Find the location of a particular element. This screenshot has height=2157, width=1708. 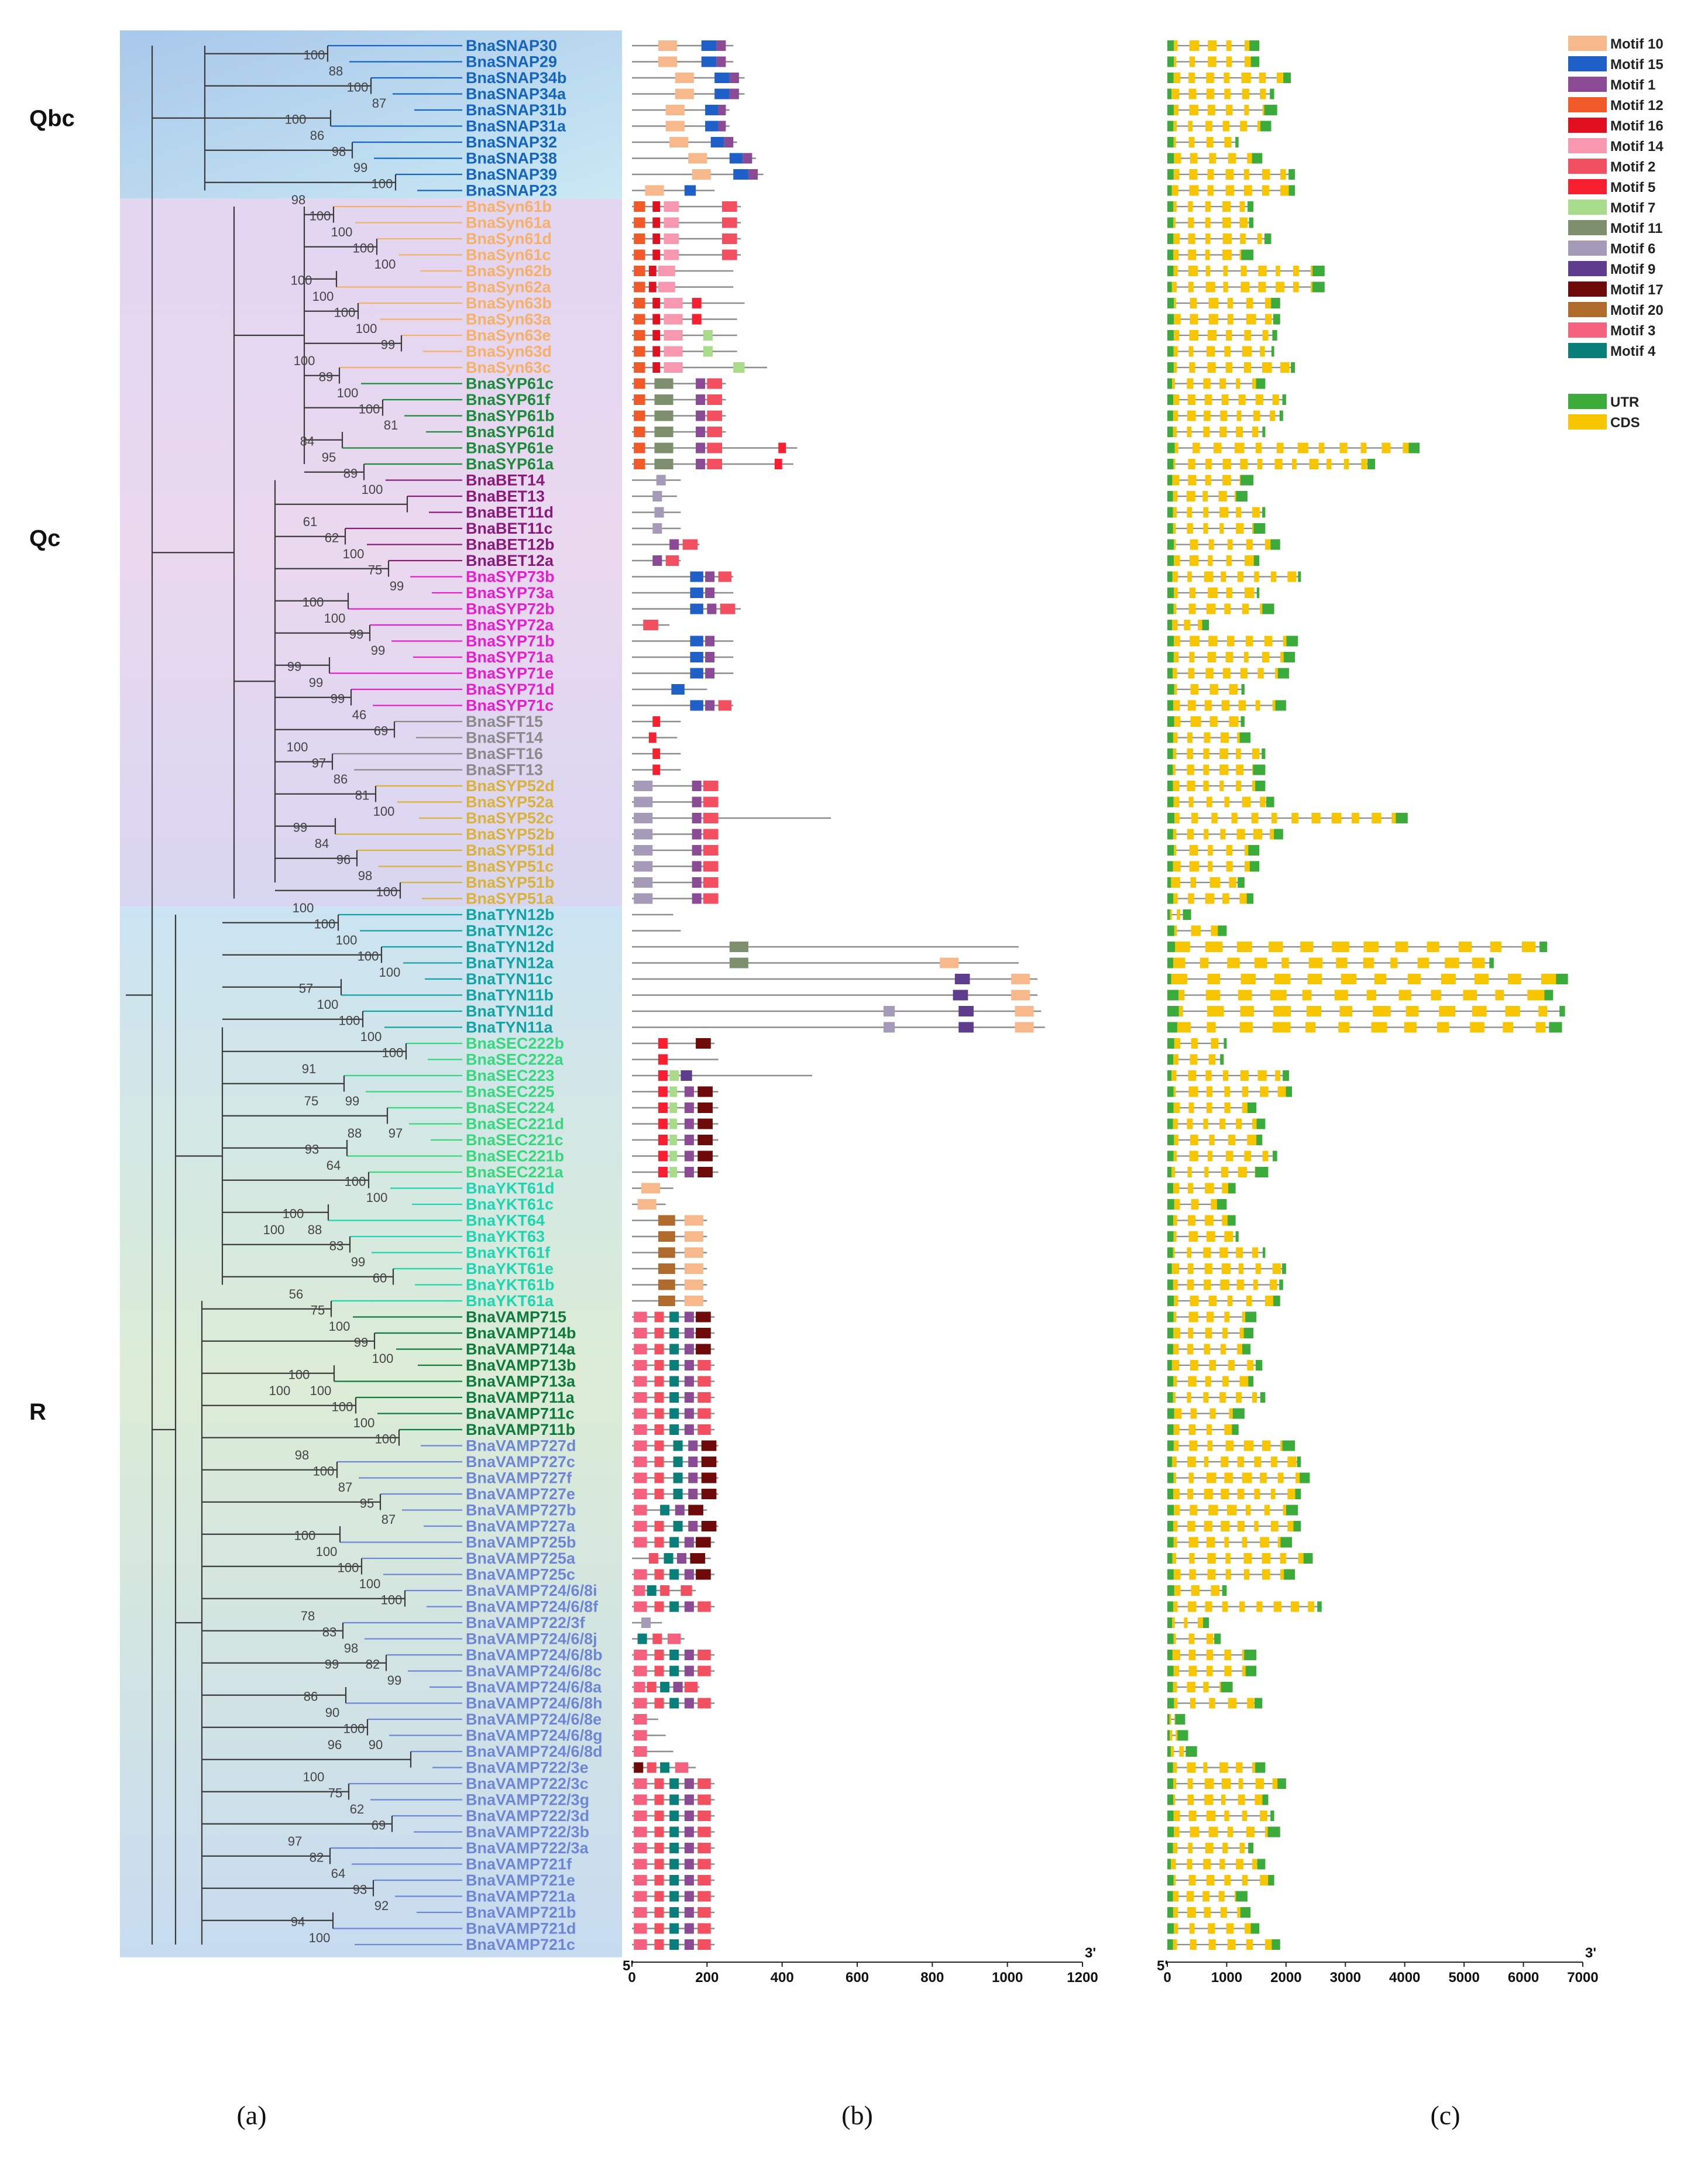

gene-label: BnaVAMP711b is located at coordinates (521, 1429).